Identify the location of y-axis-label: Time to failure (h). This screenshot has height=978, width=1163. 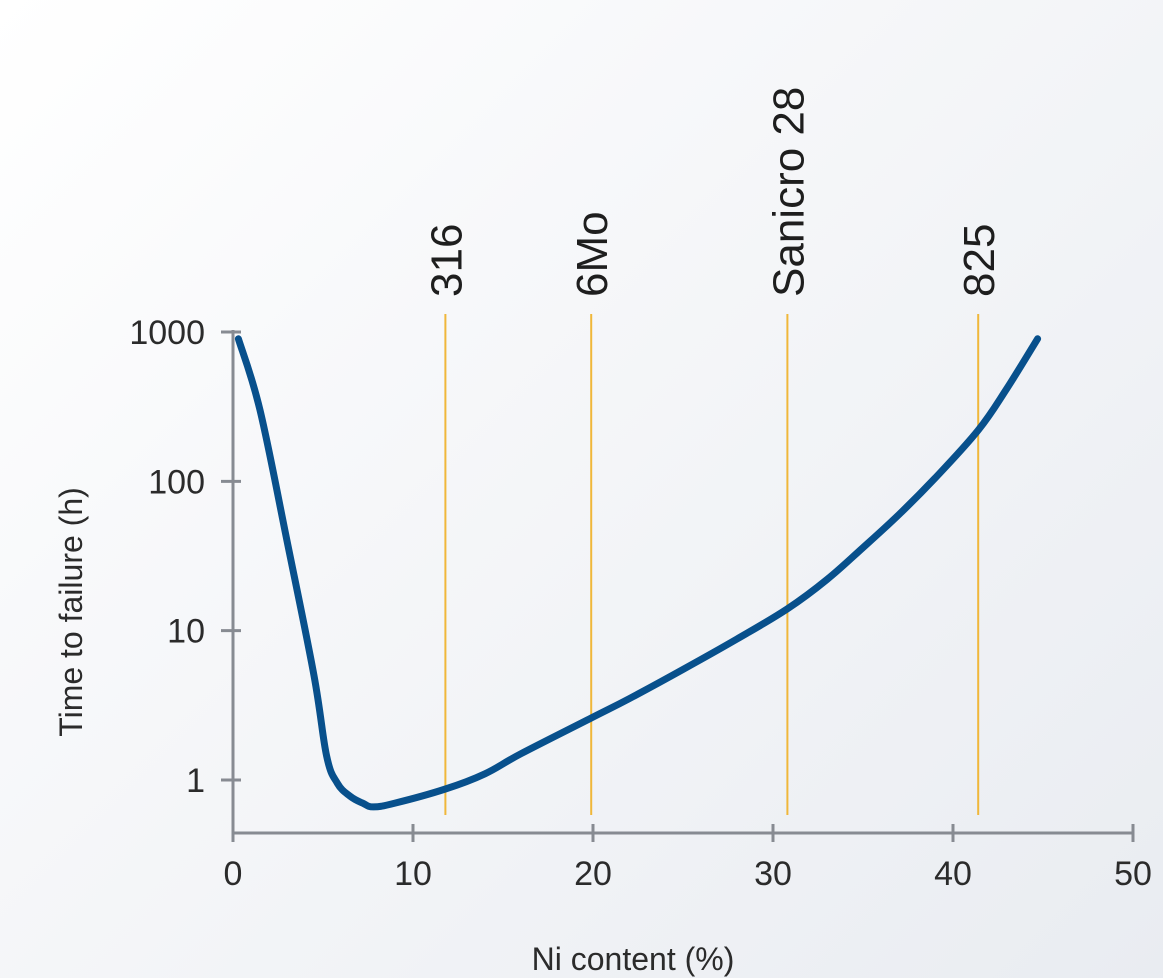
(71, 612).